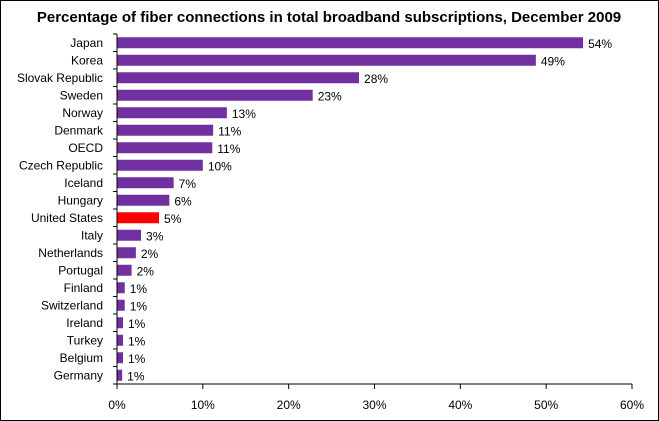  What do you see at coordinates (460, 405) in the screenshot?
I see `x-tick-label-40pct: 40%` at bounding box center [460, 405].